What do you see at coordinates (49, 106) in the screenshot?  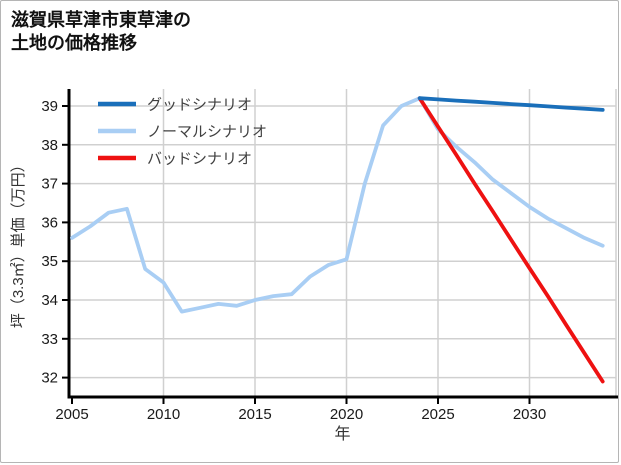 I see `y-tick-label: 39` at bounding box center [49, 106].